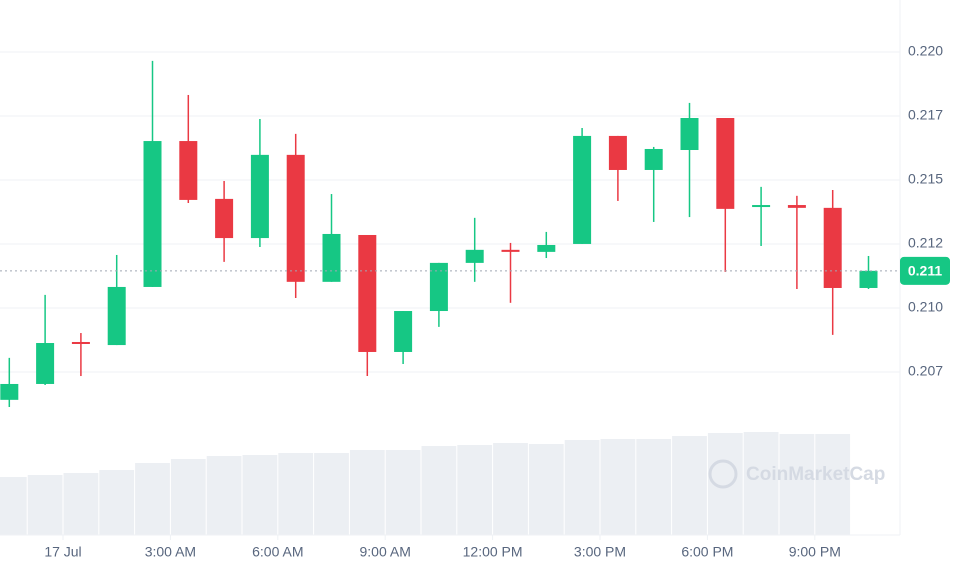 This screenshot has width=958, height=566. Describe the element at coordinates (815, 552) in the screenshot. I see `x-tick-label: 9:00 PM` at that location.